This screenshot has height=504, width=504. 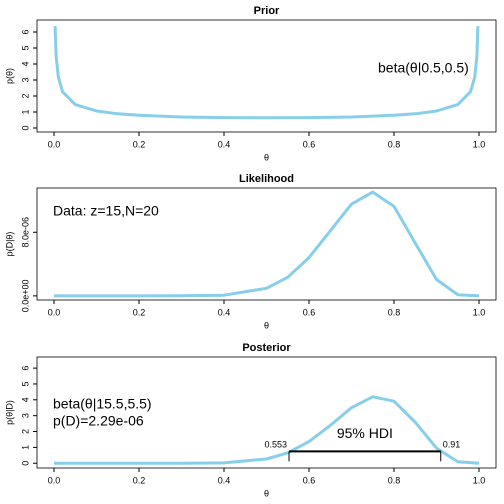 I want to click on panel-title: Prior, so click(x=267, y=11).